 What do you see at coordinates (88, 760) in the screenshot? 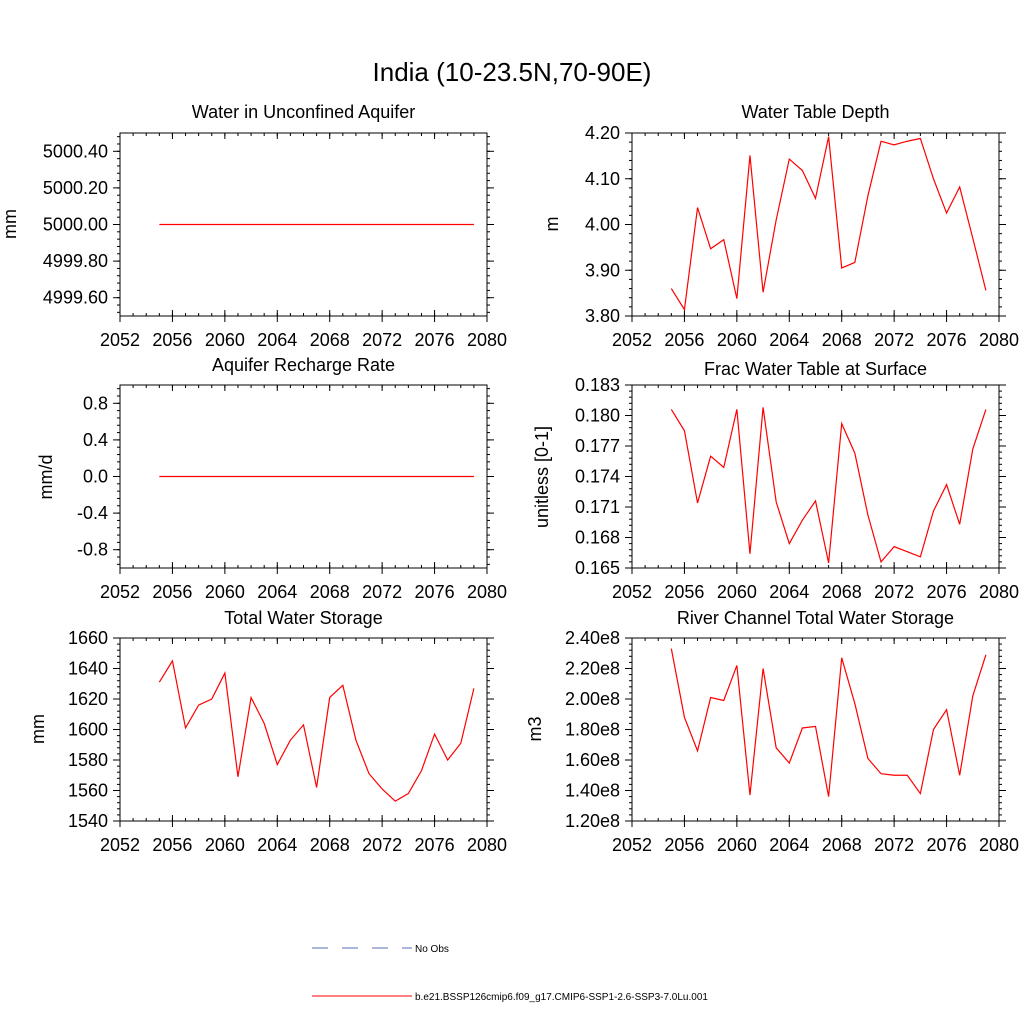
I see `y-tick-label: 1580` at bounding box center [88, 760].